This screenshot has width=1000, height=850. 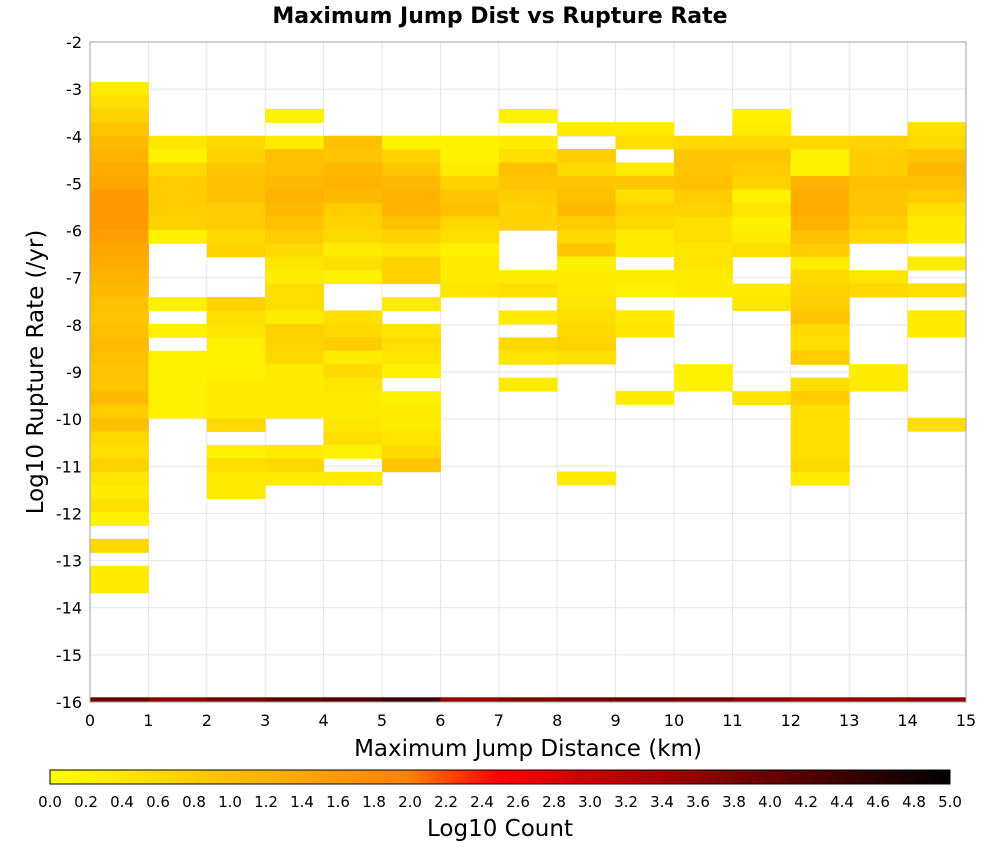 What do you see at coordinates (74, 231) in the screenshot?
I see `y-tick-label: -6` at bounding box center [74, 231].